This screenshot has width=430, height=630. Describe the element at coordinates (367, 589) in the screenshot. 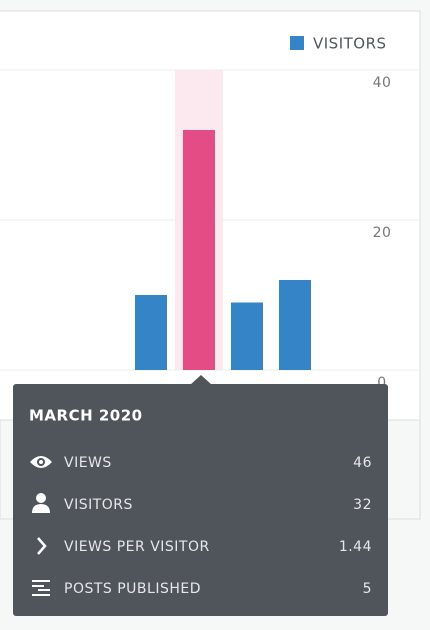

I see `tooltip-value: 5` at that location.